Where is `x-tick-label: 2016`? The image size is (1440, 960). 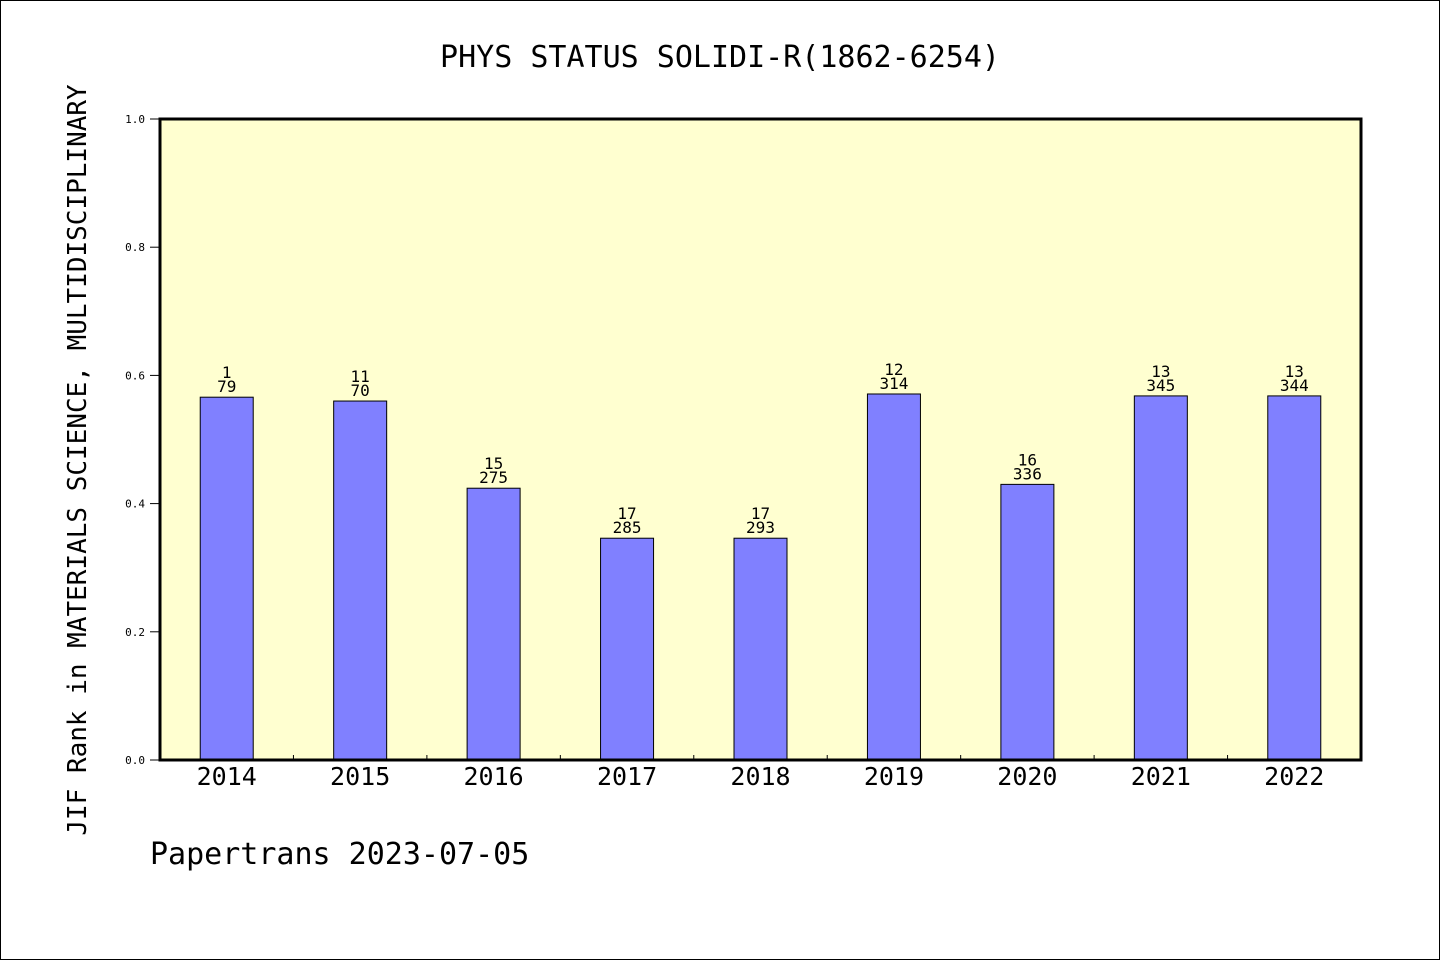
x-tick-label: 2016 is located at coordinates (494, 776).